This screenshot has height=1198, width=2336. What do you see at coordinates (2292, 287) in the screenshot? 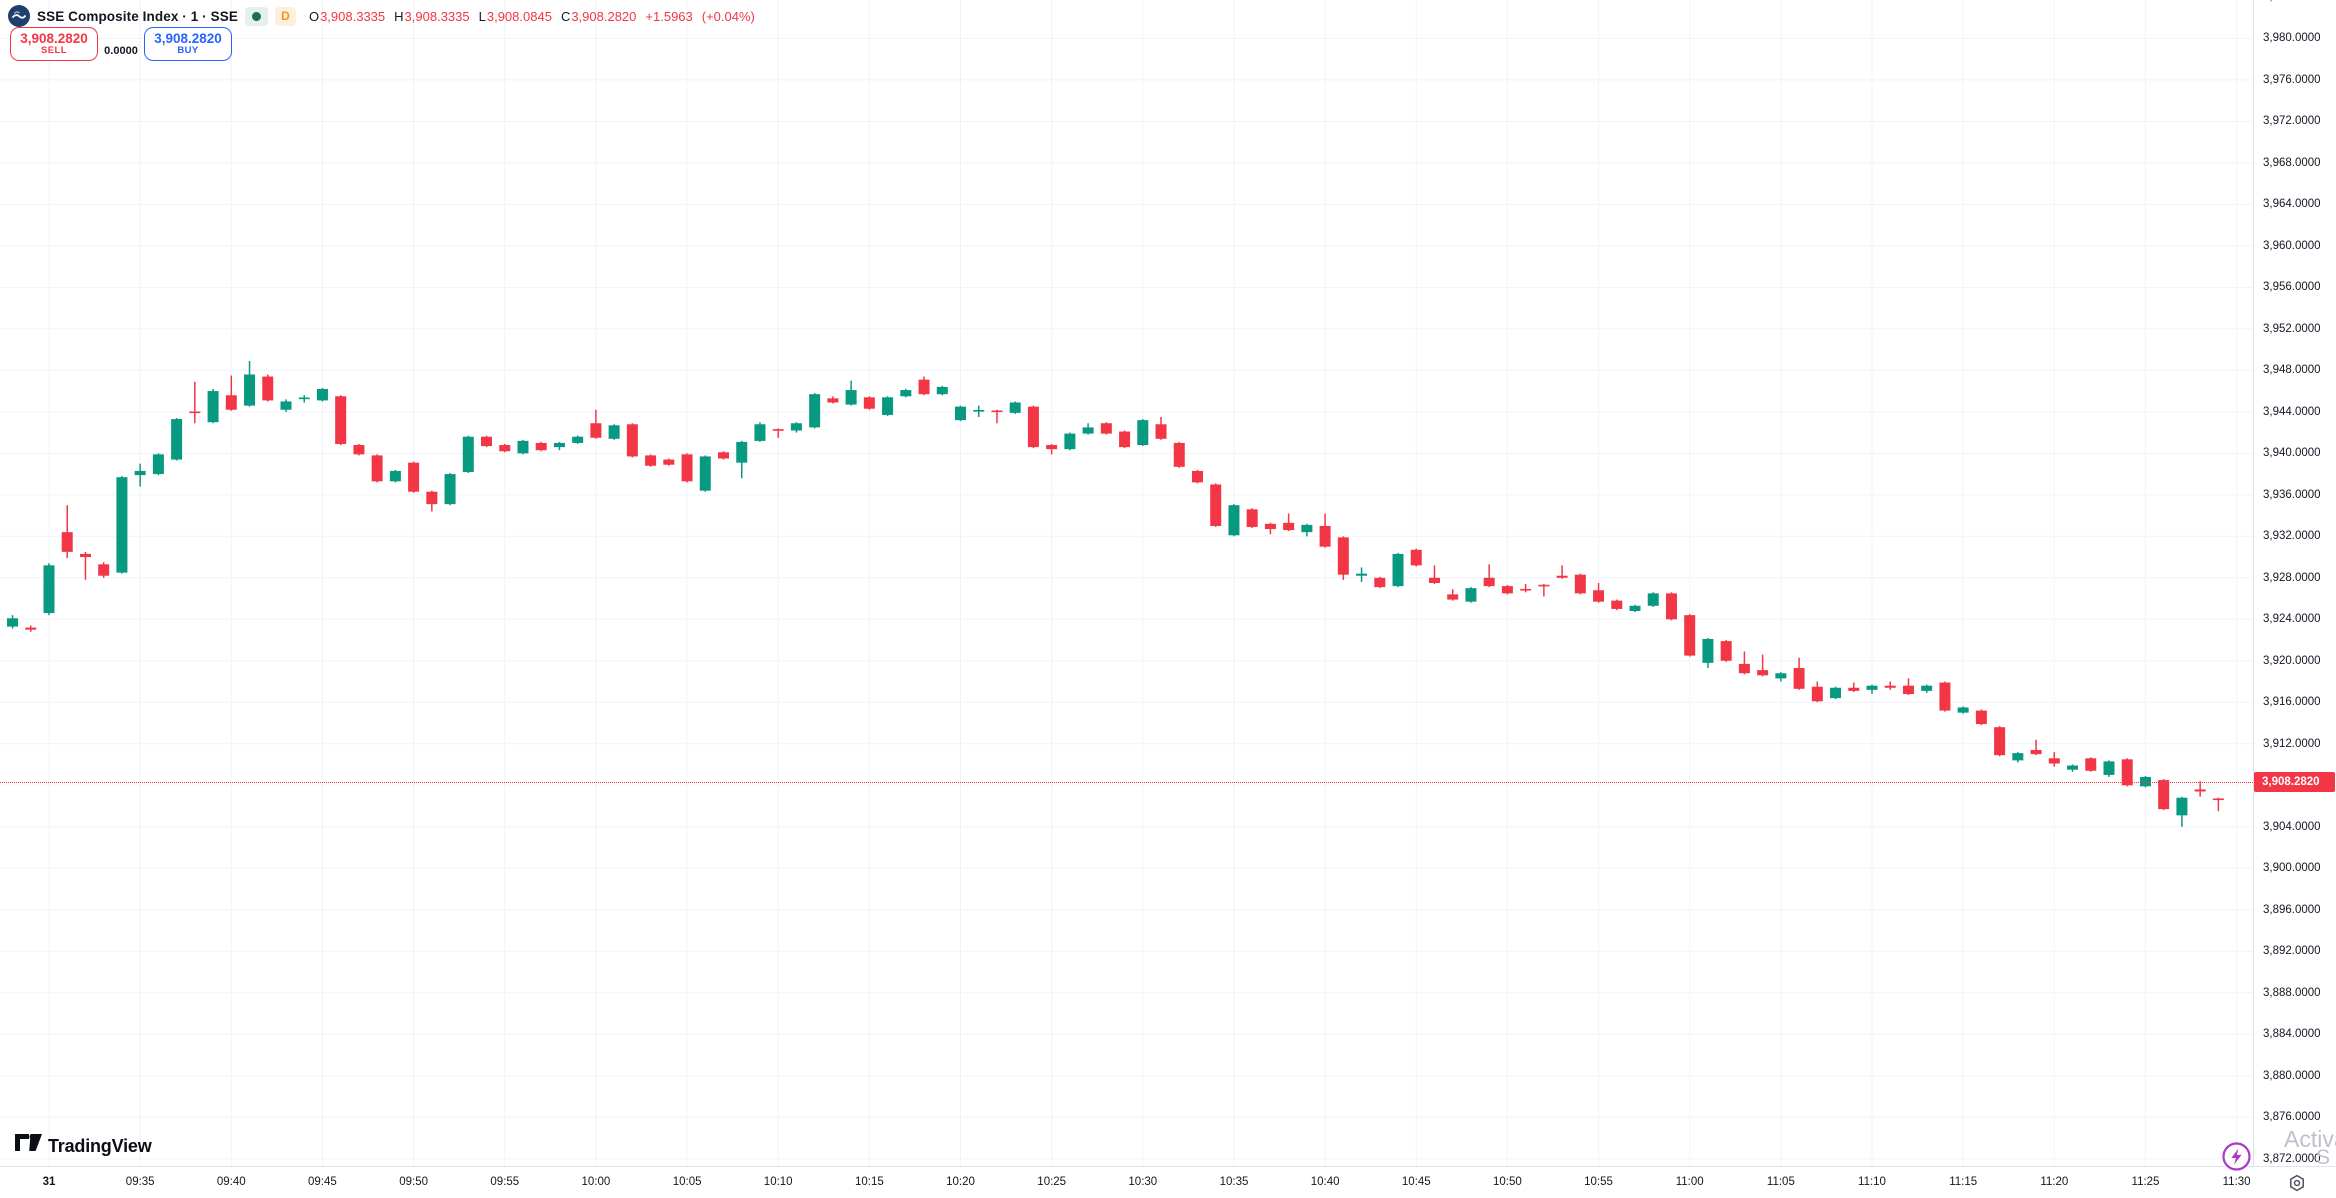
I see `price-axis-label: 3,956.0000` at bounding box center [2292, 287].